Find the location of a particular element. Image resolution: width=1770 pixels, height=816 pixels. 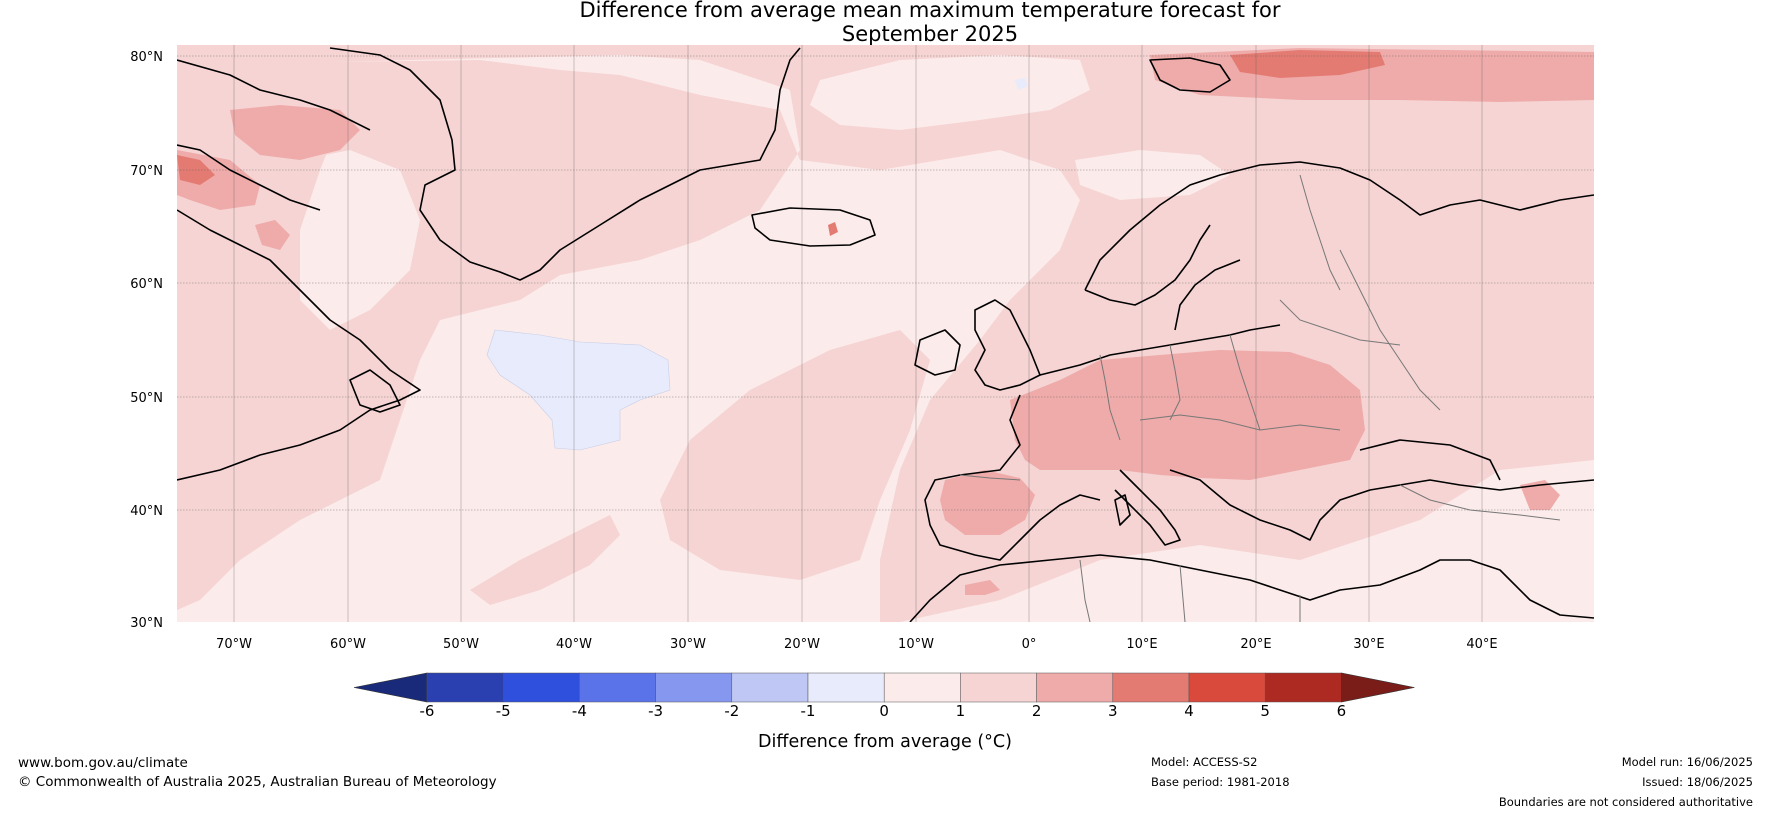

coastline-labrador is located at coordinates (299, 345).